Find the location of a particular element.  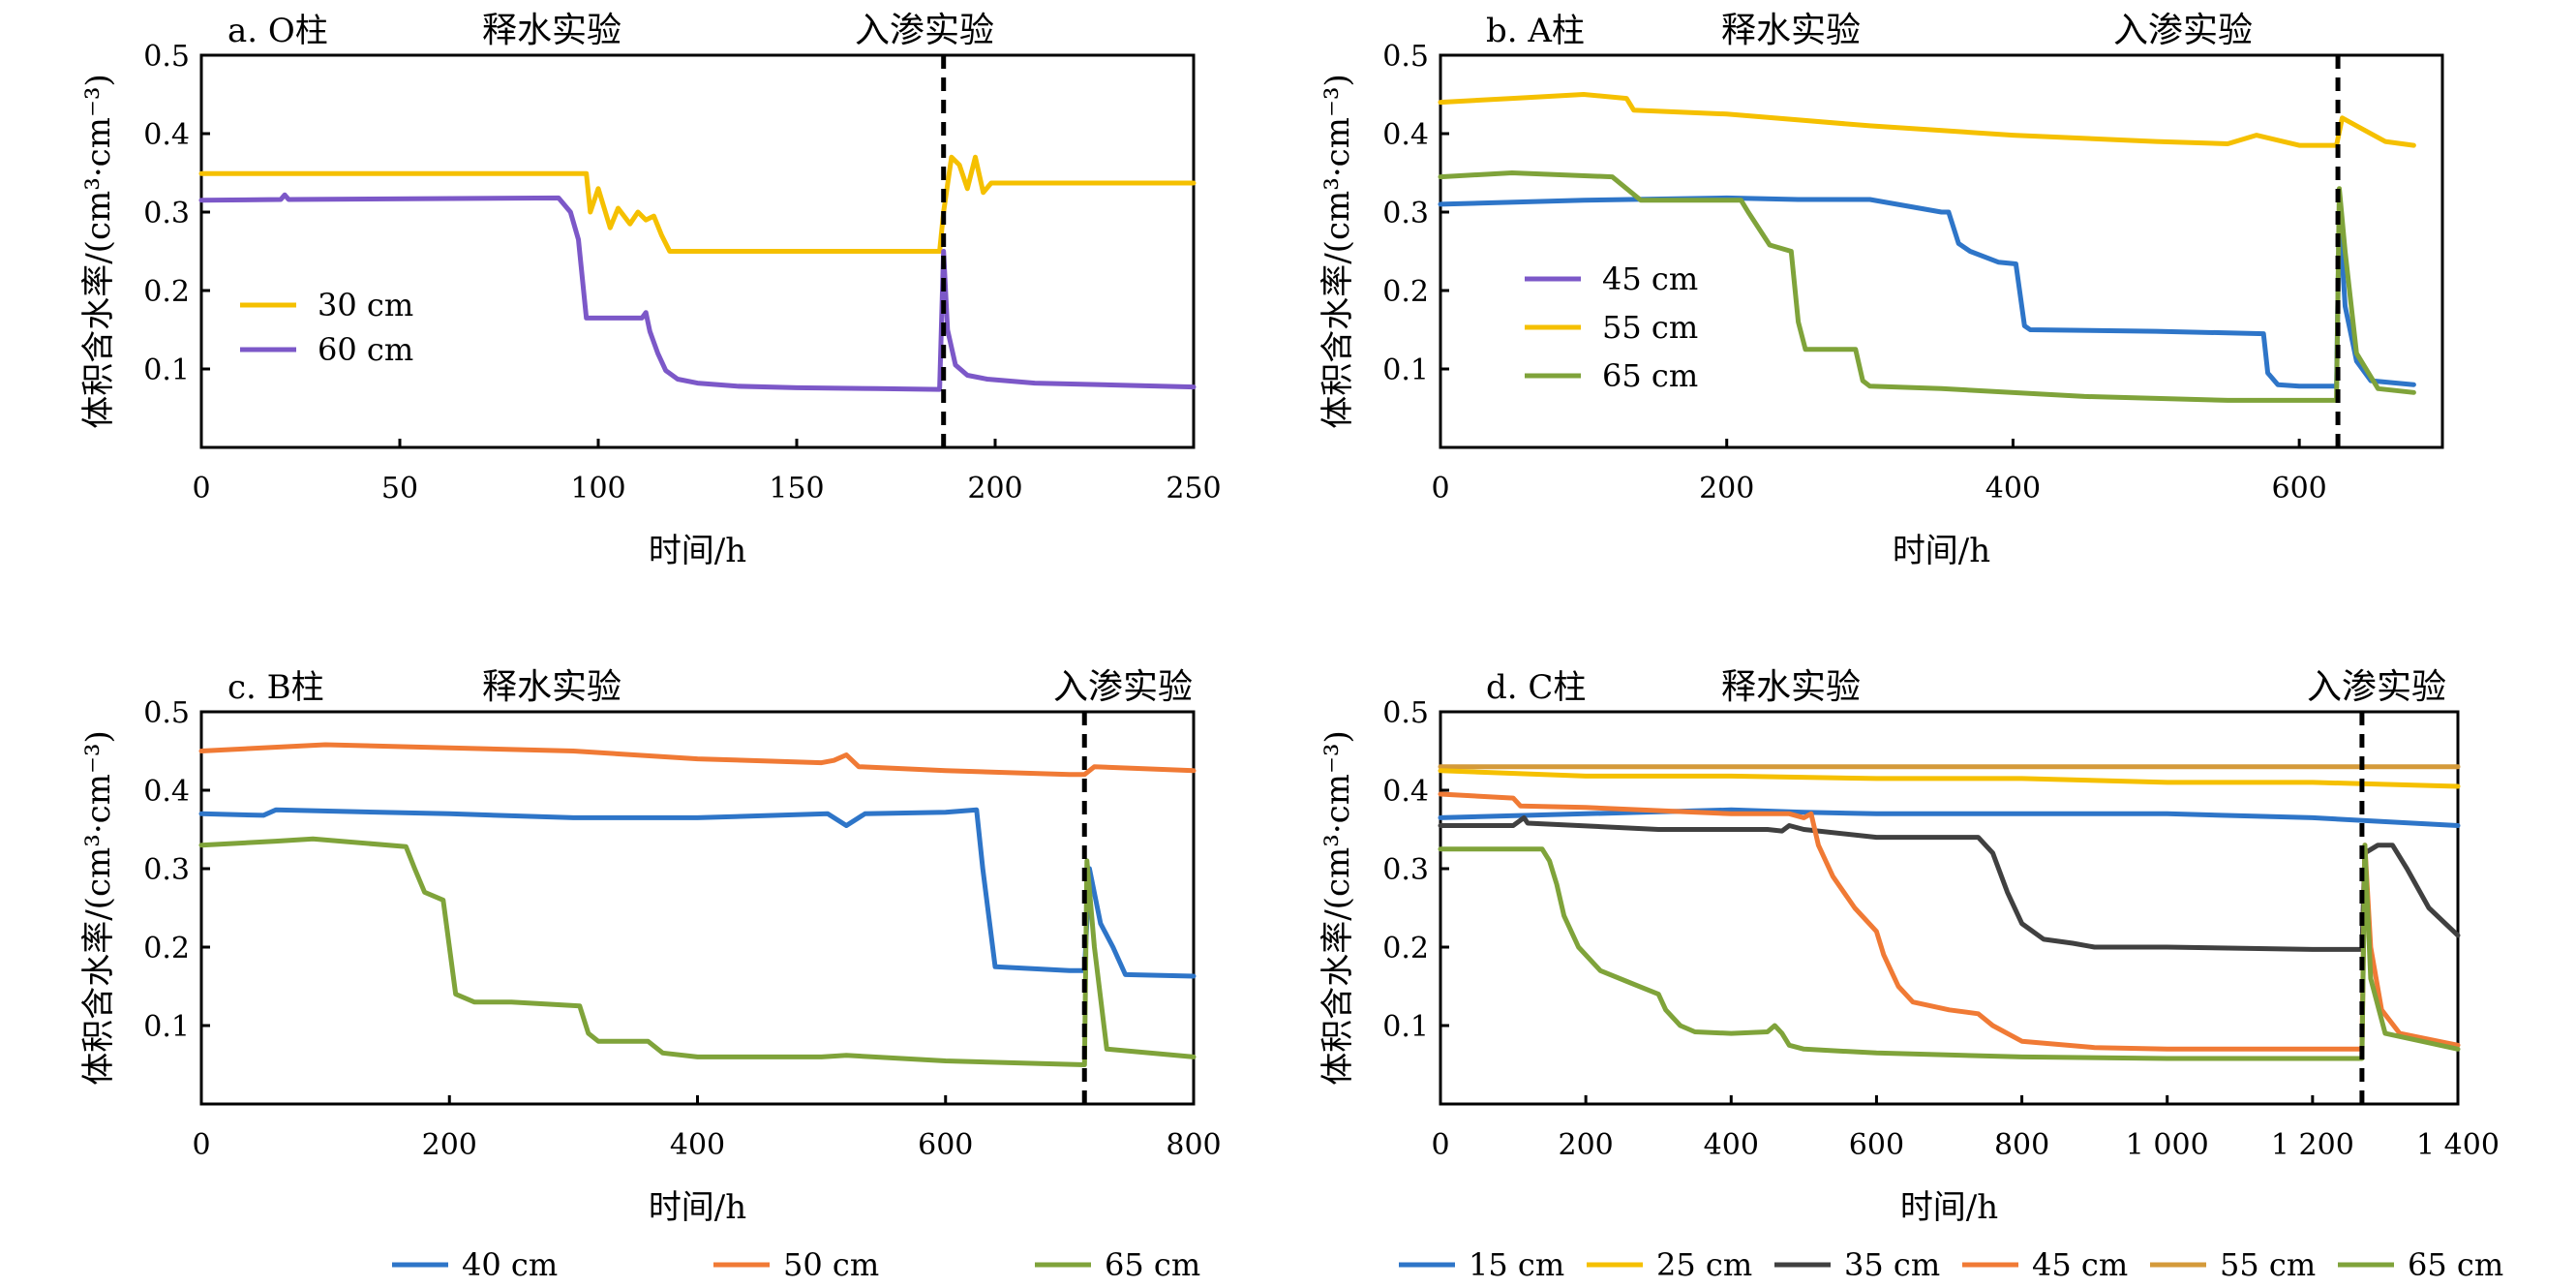

legend-label: 15 cm is located at coordinates (1517, 1264).